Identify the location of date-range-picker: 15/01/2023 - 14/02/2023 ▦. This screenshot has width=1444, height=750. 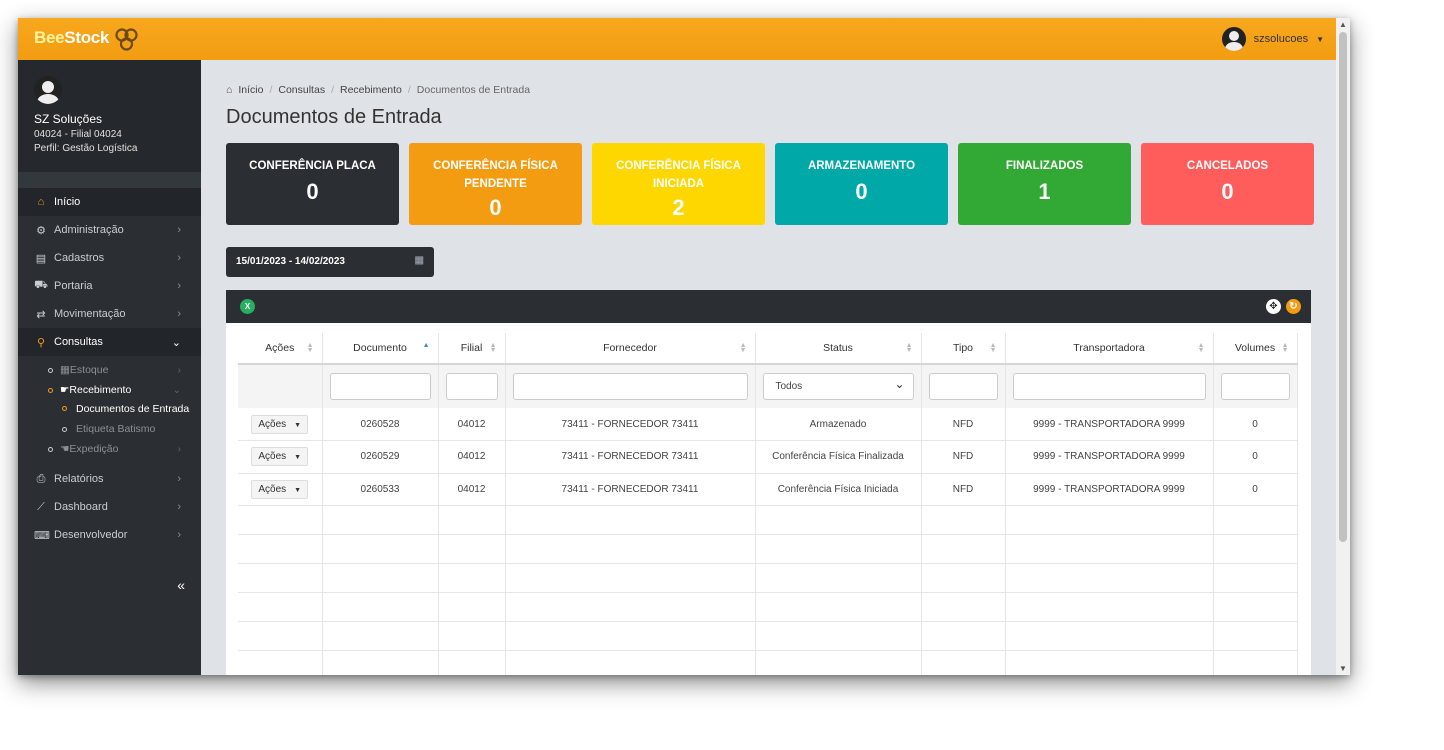
(330, 262).